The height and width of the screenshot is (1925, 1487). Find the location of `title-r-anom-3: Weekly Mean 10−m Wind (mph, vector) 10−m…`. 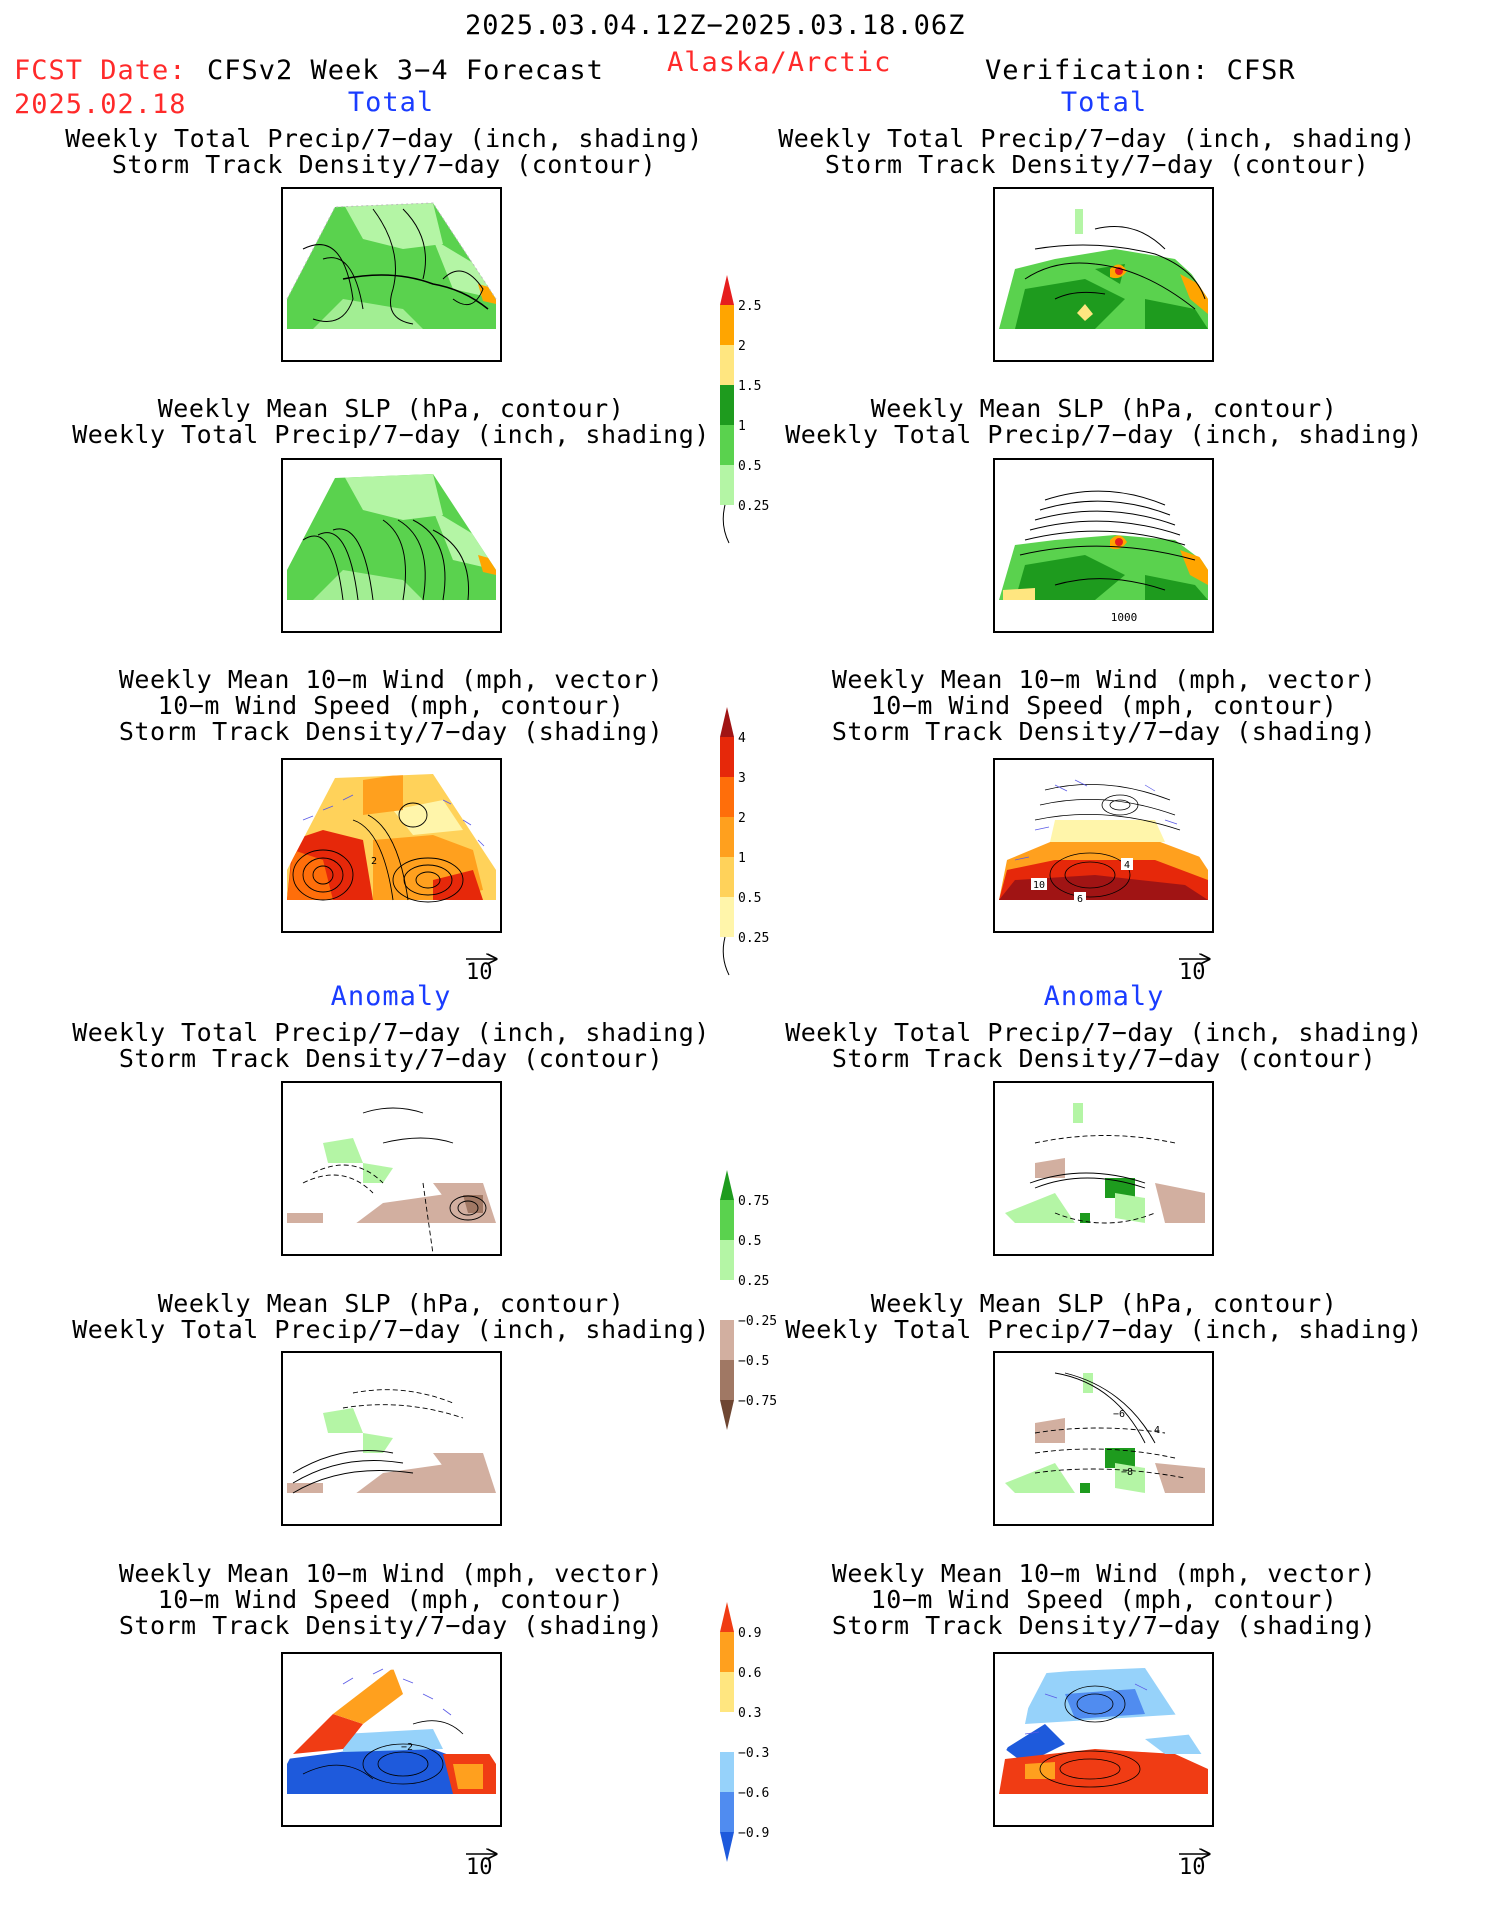

title-r-anom-3: Weekly Mean 10−m Wind (mph, vector) 10−m… is located at coordinates (1104, 1600).